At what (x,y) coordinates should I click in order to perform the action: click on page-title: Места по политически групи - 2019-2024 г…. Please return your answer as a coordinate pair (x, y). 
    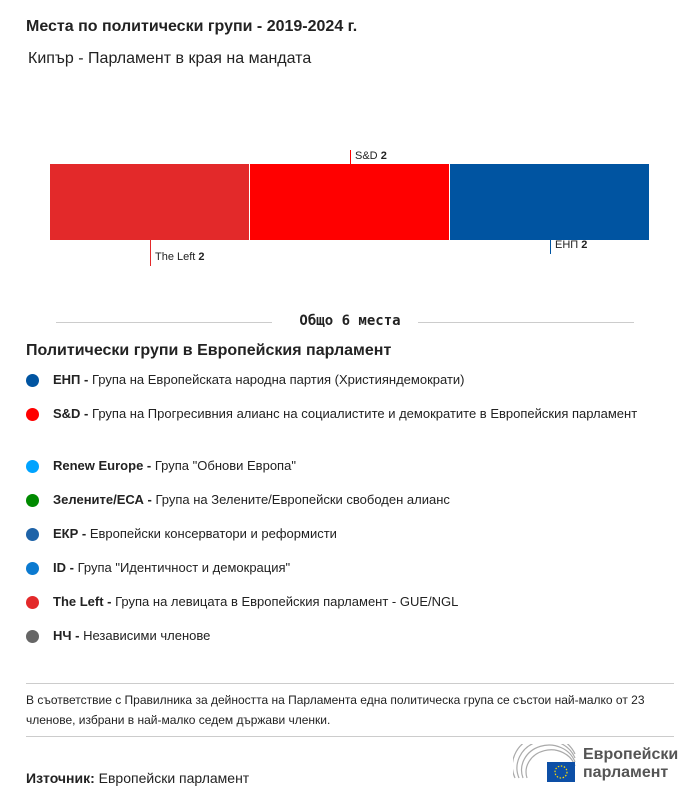
    Looking at the image, I should click on (192, 26).